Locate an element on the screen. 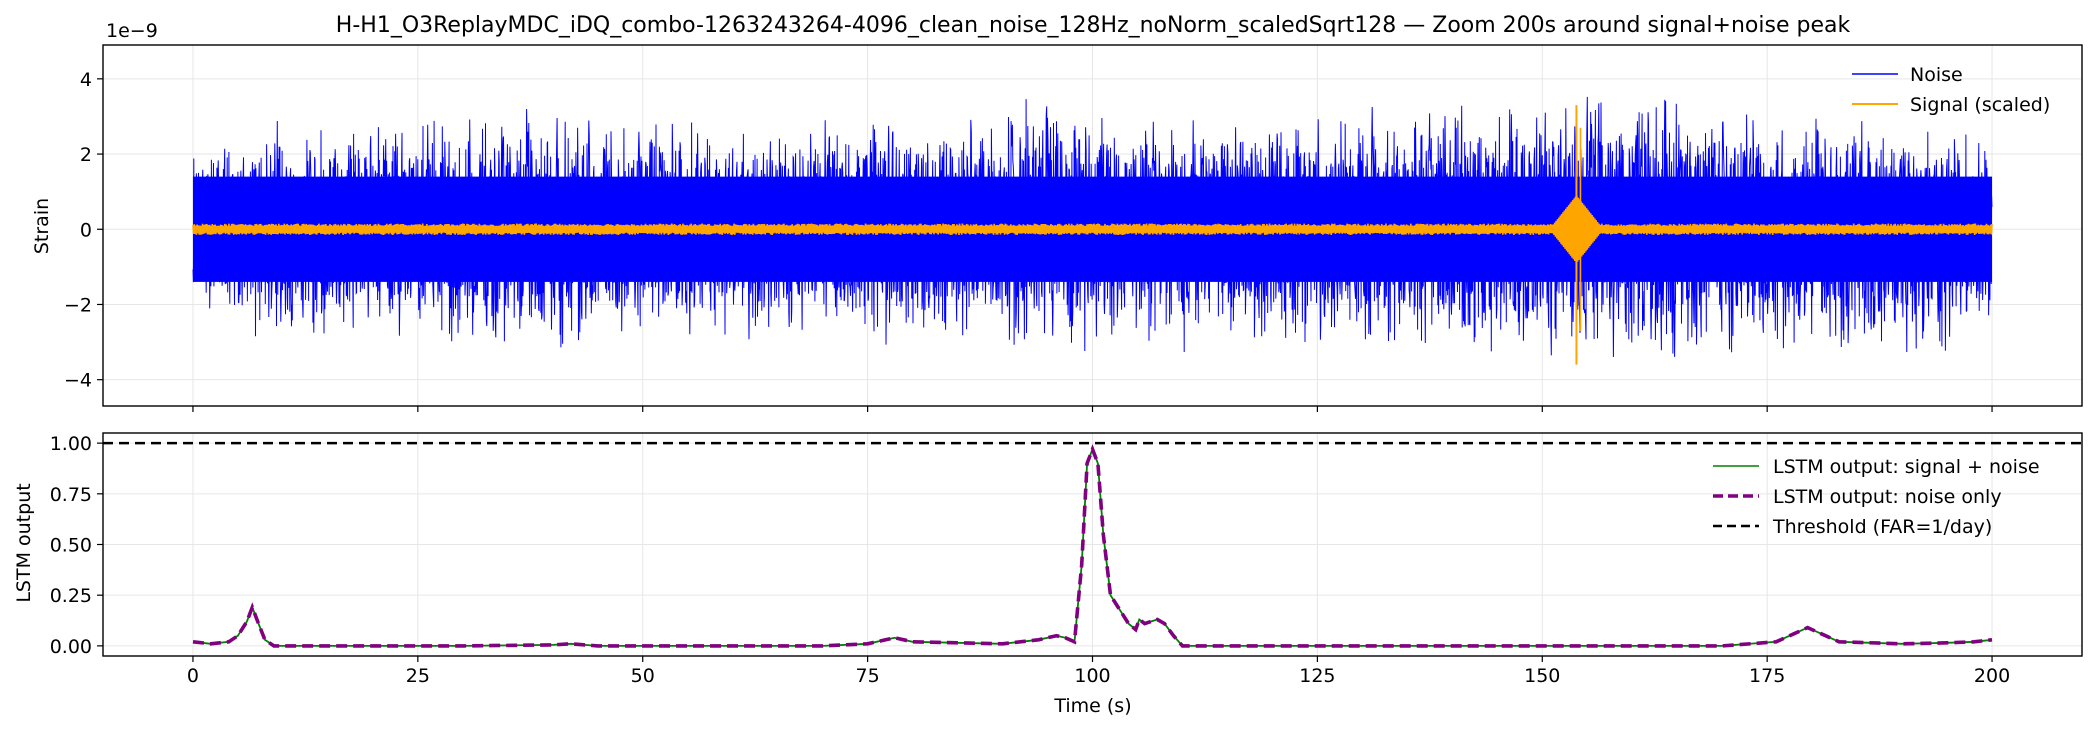  strain-offset-text: 1e−9 is located at coordinates (132, 31).